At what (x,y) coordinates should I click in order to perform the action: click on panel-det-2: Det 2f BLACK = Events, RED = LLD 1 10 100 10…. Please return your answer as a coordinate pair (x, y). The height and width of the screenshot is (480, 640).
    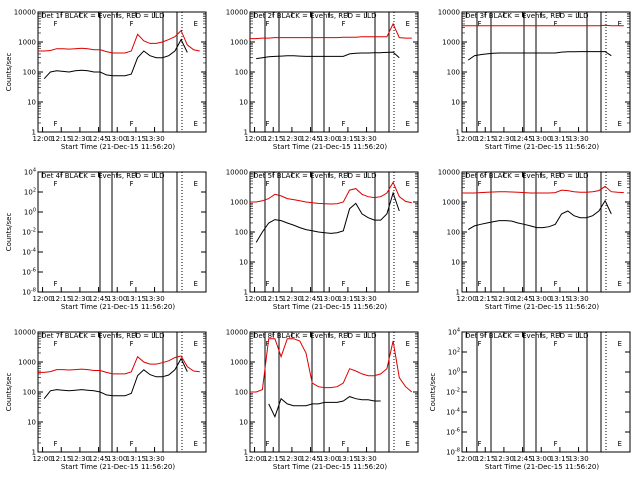
    Looking at the image, I should click on (359, 80).